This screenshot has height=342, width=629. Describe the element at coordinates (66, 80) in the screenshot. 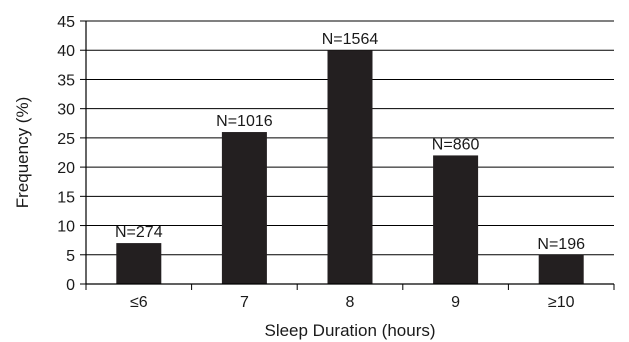

I see `y-tick-label: 35` at that location.